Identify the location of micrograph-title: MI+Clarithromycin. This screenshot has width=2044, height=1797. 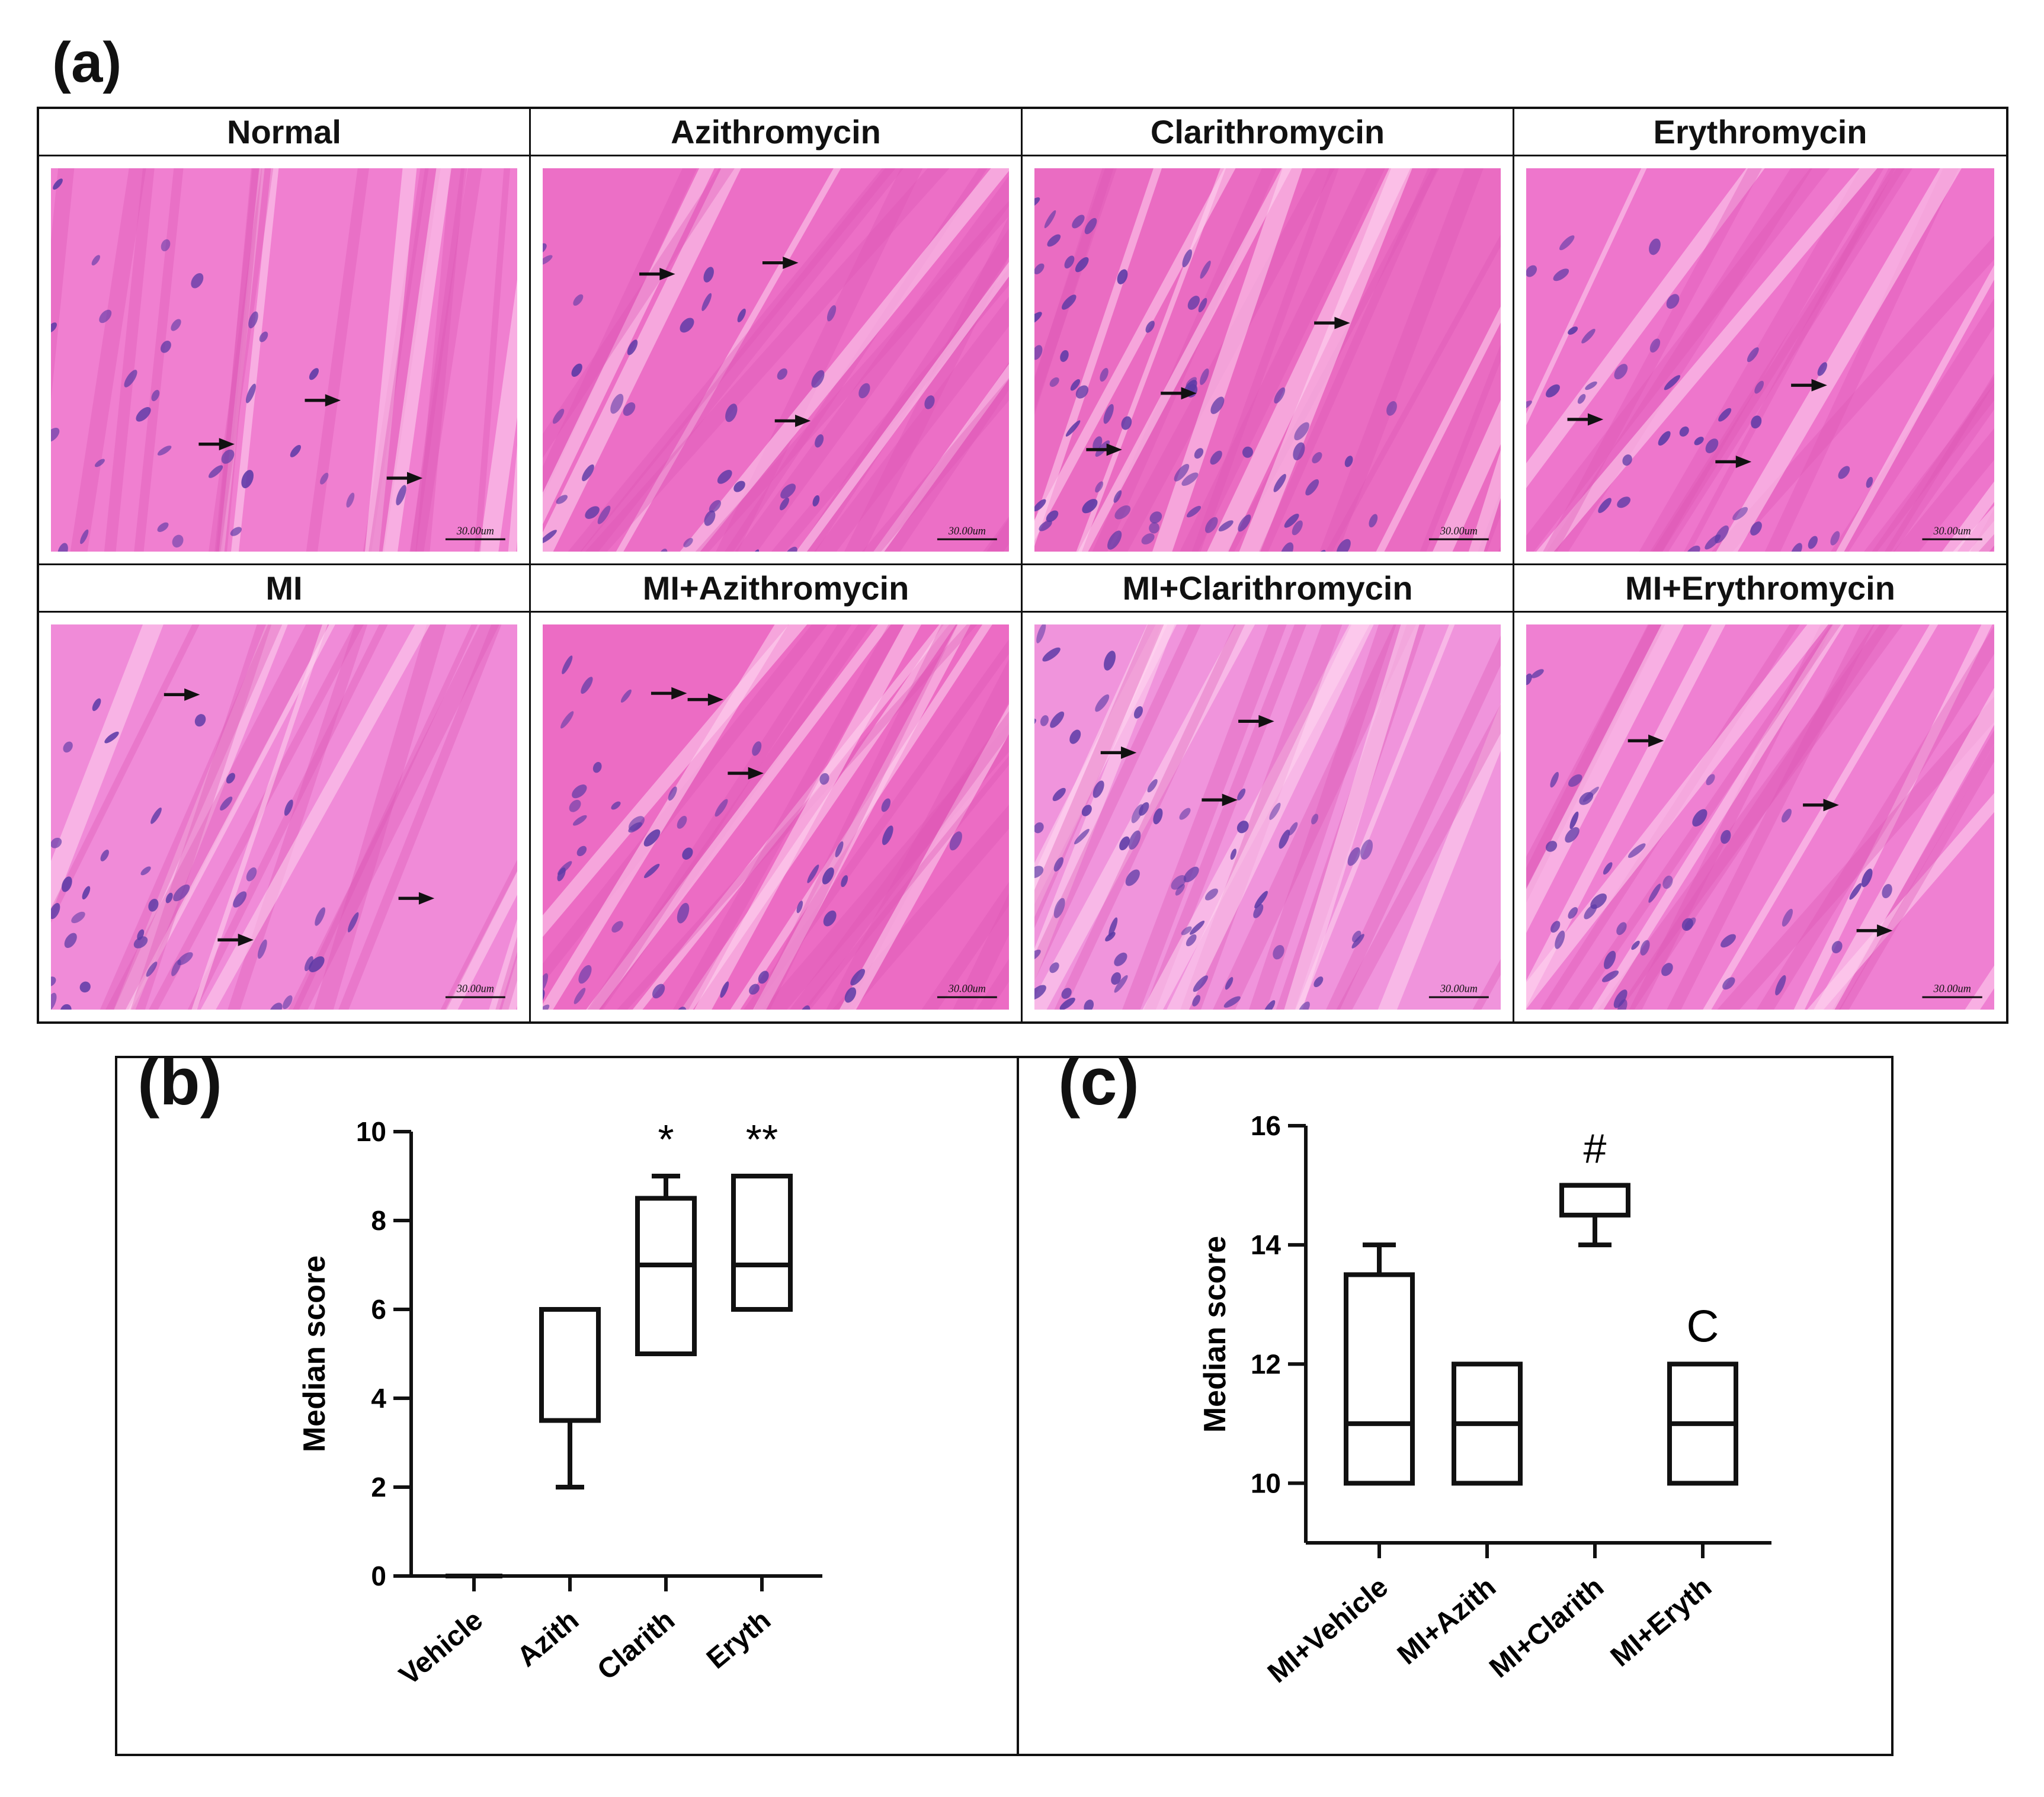
(1268, 589).